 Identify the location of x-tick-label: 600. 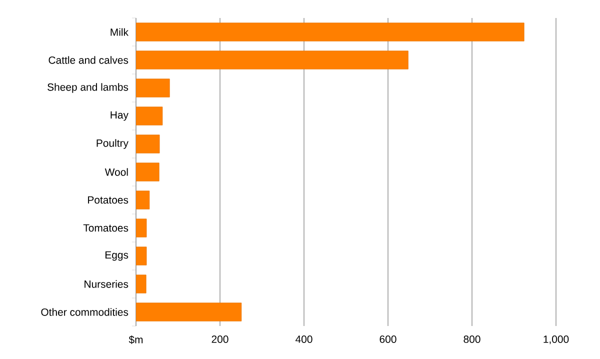
(388, 339).